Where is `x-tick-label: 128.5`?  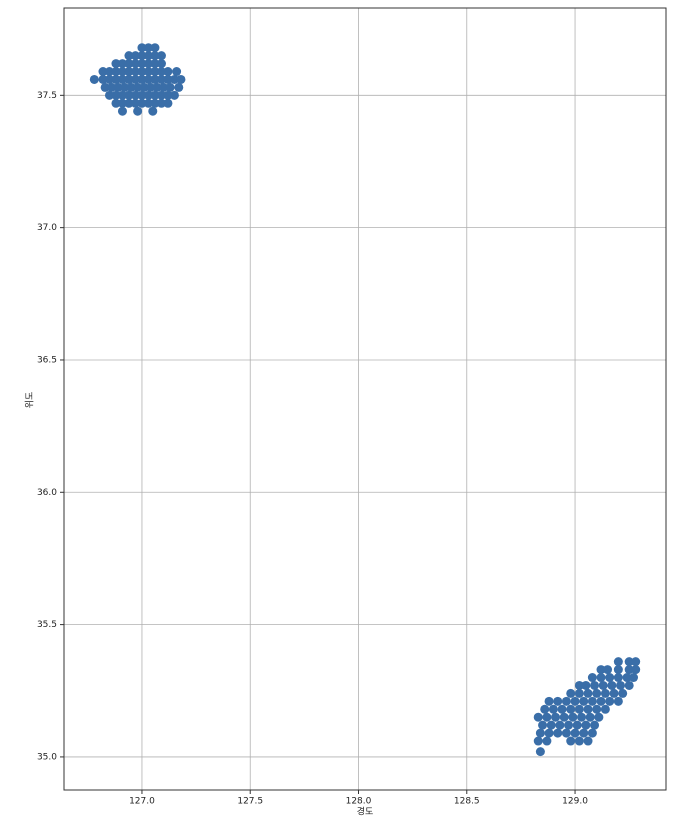 x-tick-label: 128.5 is located at coordinates (467, 802).